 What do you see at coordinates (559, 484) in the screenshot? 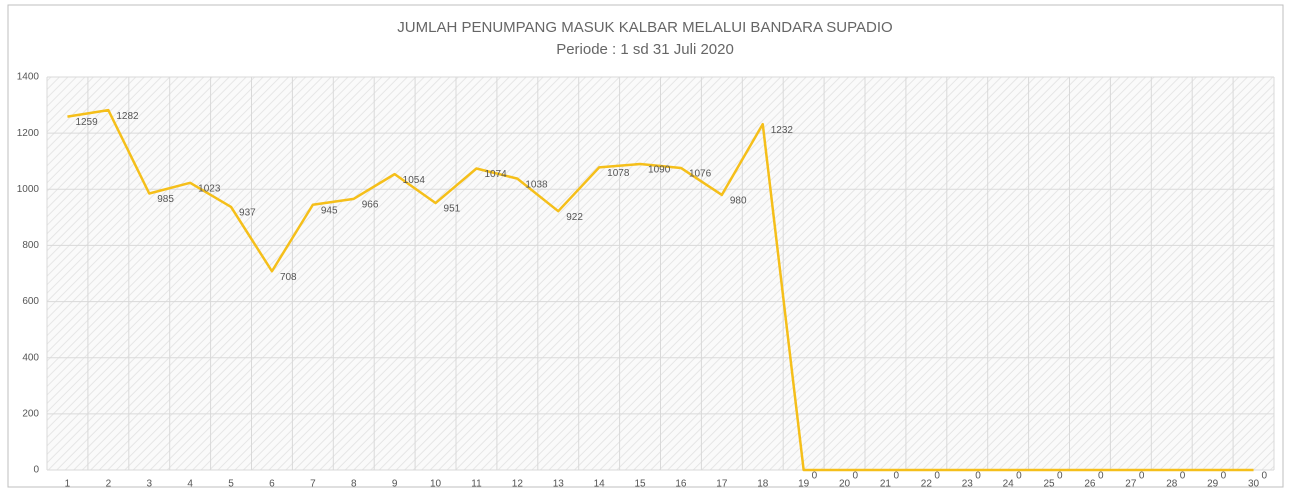
I see `x-tick-label: 13` at bounding box center [559, 484].